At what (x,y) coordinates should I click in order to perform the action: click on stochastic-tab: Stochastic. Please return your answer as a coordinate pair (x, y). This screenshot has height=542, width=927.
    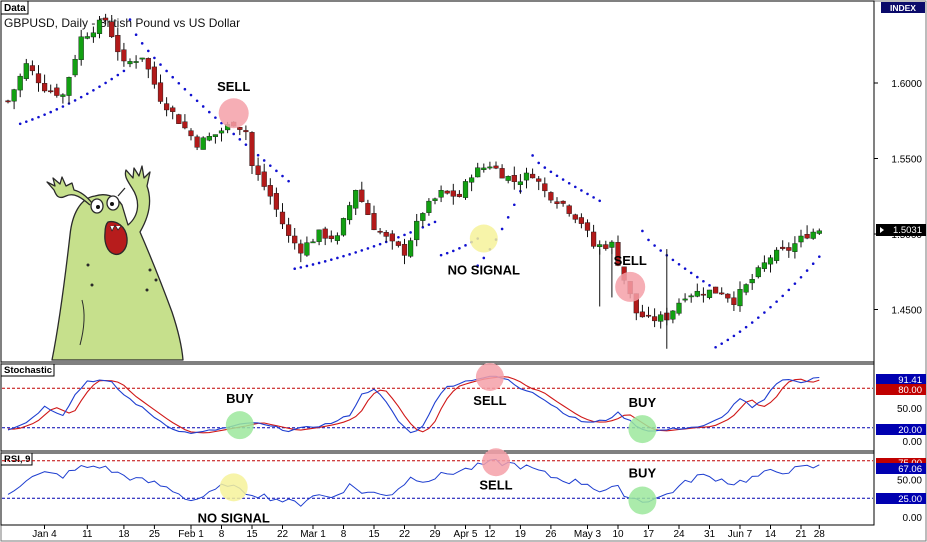
    Looking at the image, I should click on (27, 370).